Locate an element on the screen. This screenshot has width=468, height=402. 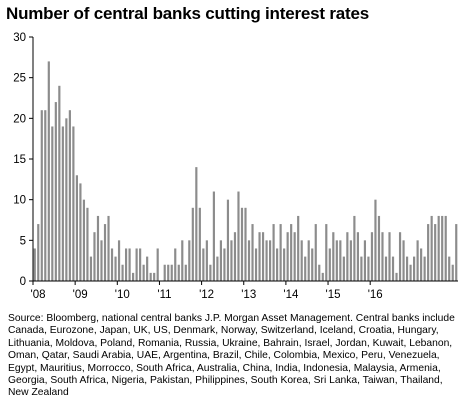
x-tick-label: '11 is located at coordinates (164, 295).